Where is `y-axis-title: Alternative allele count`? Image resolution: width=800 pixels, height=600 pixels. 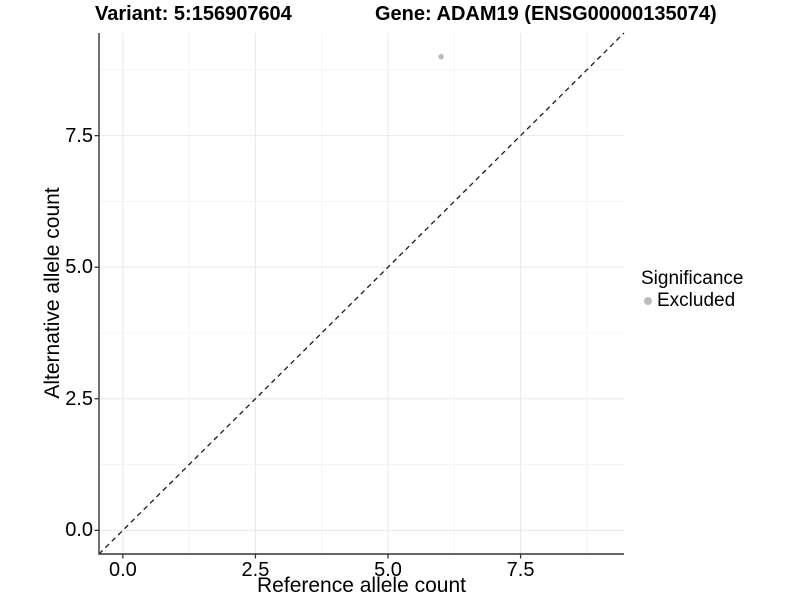
y-axis-title: Alternative allele count is located at coordinates (52, 293).